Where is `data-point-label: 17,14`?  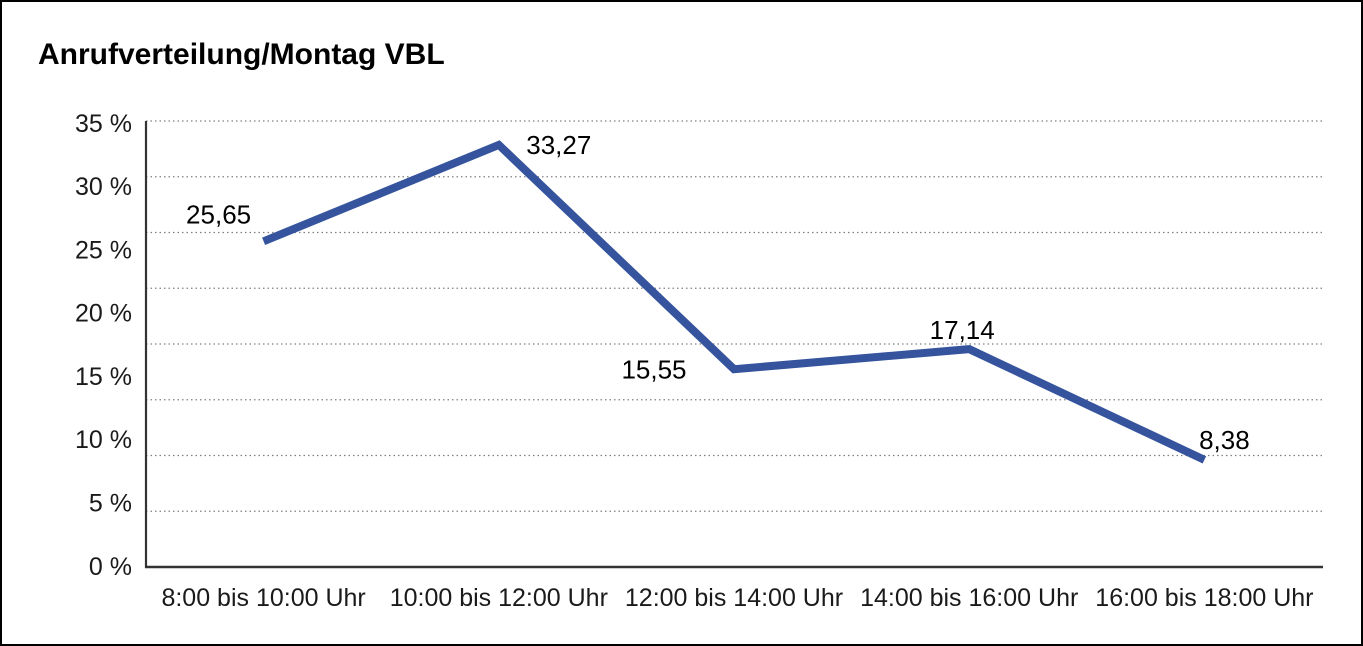 data-point-label: 17,14 is located at coordinates (962, 330).